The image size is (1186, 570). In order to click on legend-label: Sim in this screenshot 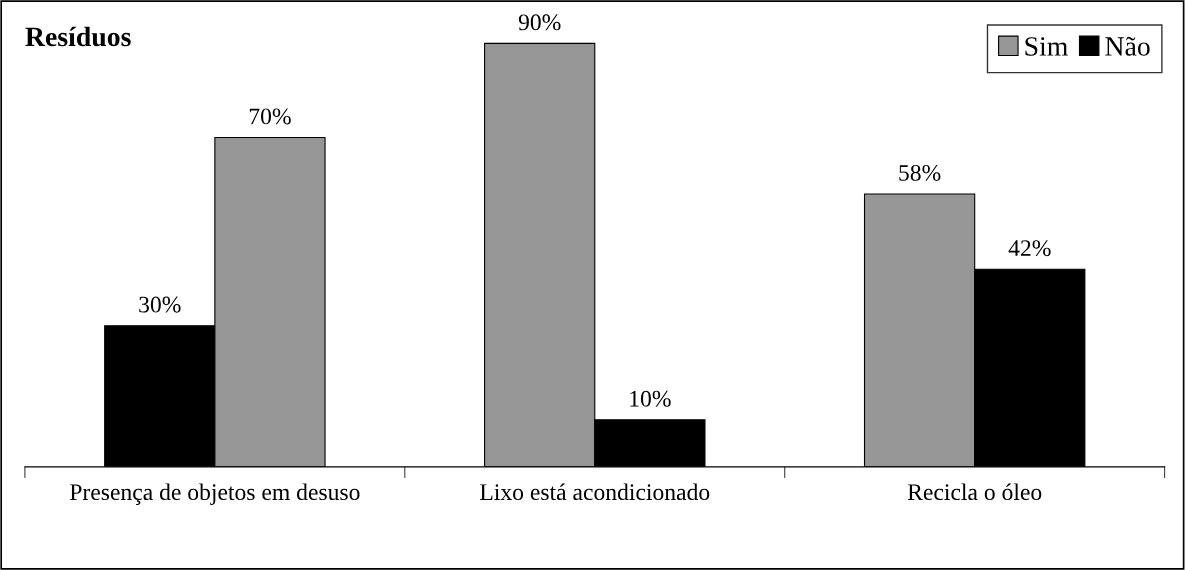, I will do `click(1046, 46)`.